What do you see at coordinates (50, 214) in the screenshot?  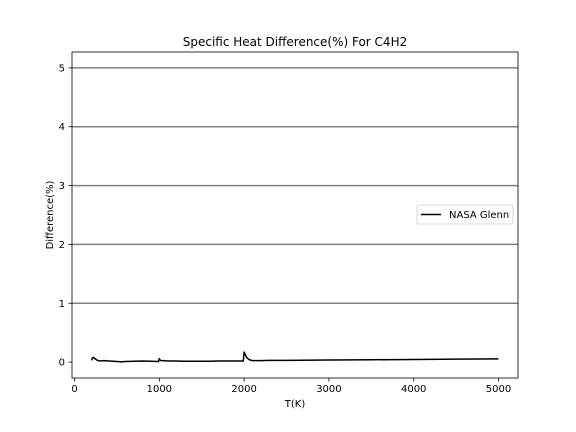 I see `y-axis-title: Difference(%)` at bounding box center [50, 214].